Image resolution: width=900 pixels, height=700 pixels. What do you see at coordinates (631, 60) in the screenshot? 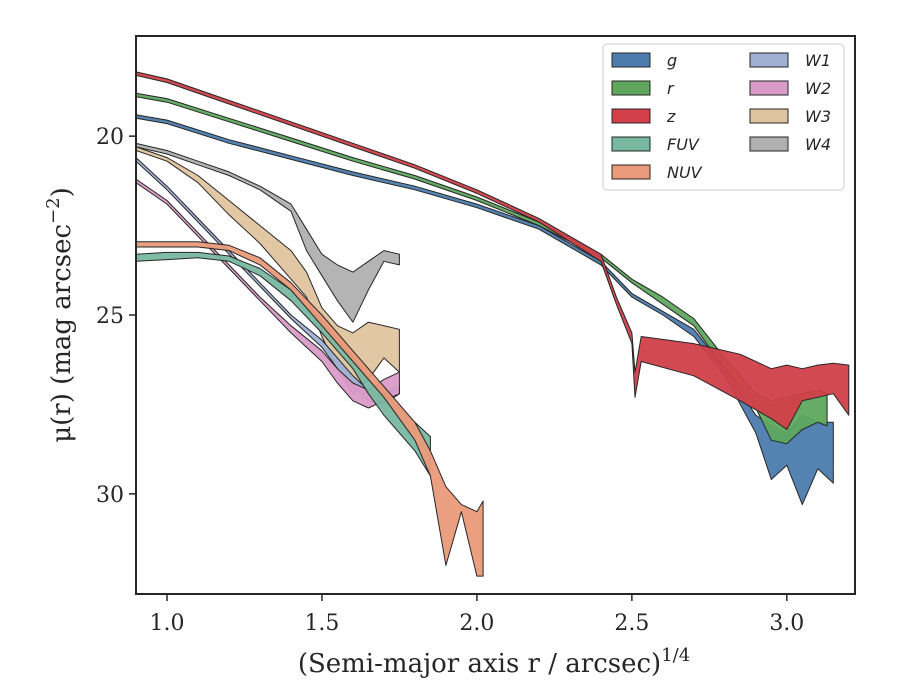
I see `legend-swatch-g` at bounding box center [631, 60].